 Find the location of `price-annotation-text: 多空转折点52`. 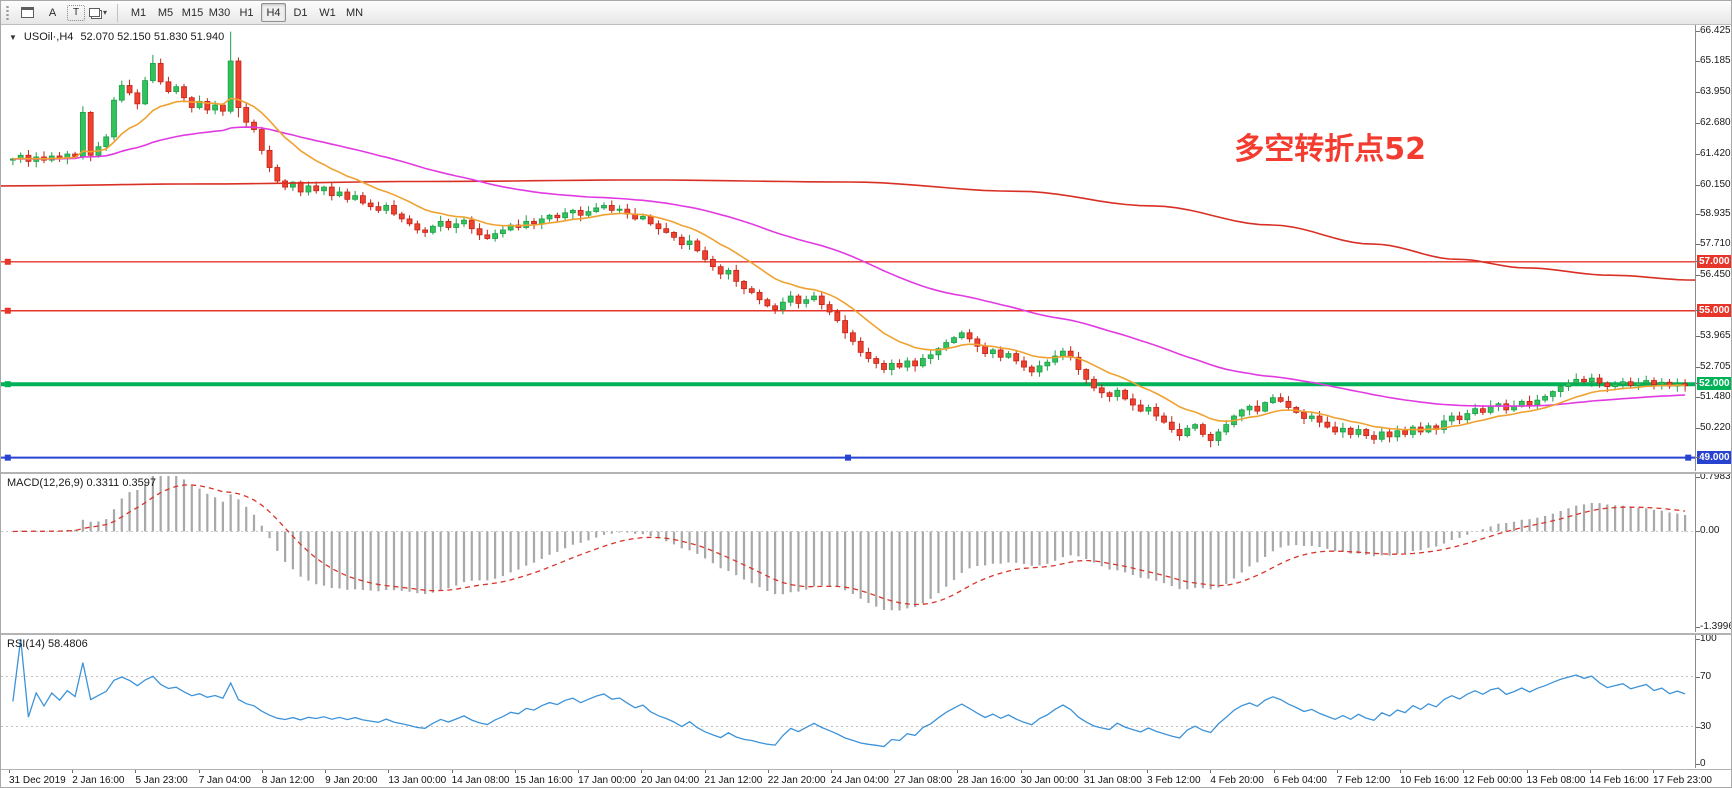

price-annotation-text: 多空转折点52 is located at coordinates (1330, 149).